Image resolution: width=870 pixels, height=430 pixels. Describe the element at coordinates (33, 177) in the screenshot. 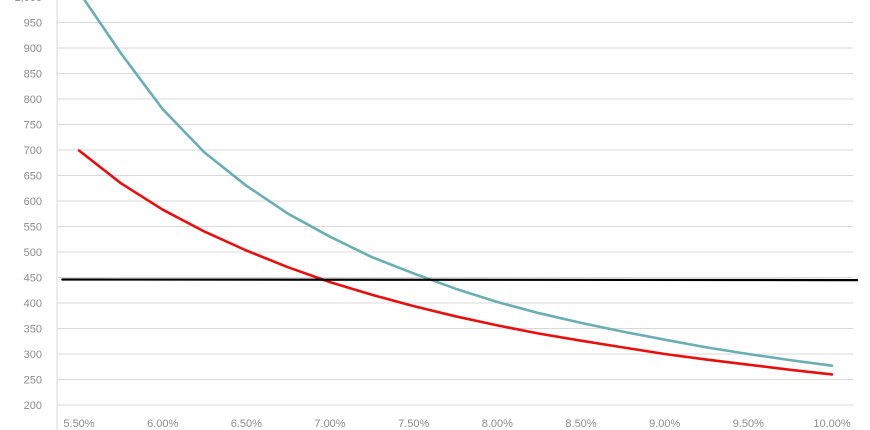

I see `y-tick-label: 650` at that location.